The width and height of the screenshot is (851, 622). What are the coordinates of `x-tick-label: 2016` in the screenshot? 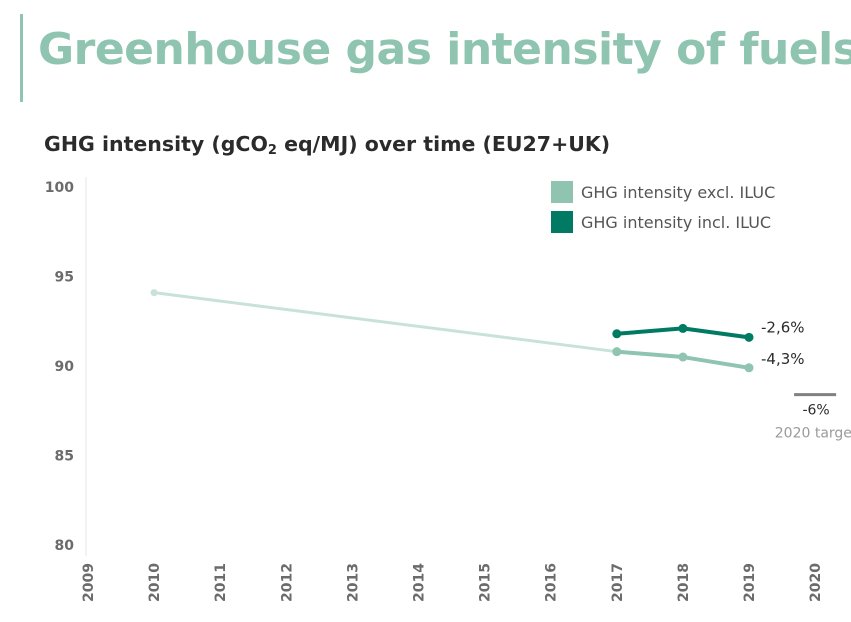 It's located at (552, 582).